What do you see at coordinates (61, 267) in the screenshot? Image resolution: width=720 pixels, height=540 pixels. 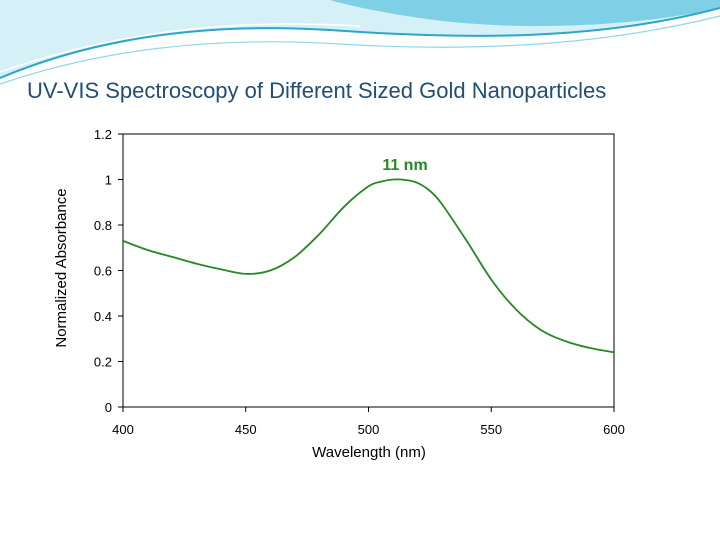 I see `y-axis-label: Normalized Absorbance` at bounding box center [61, 267].